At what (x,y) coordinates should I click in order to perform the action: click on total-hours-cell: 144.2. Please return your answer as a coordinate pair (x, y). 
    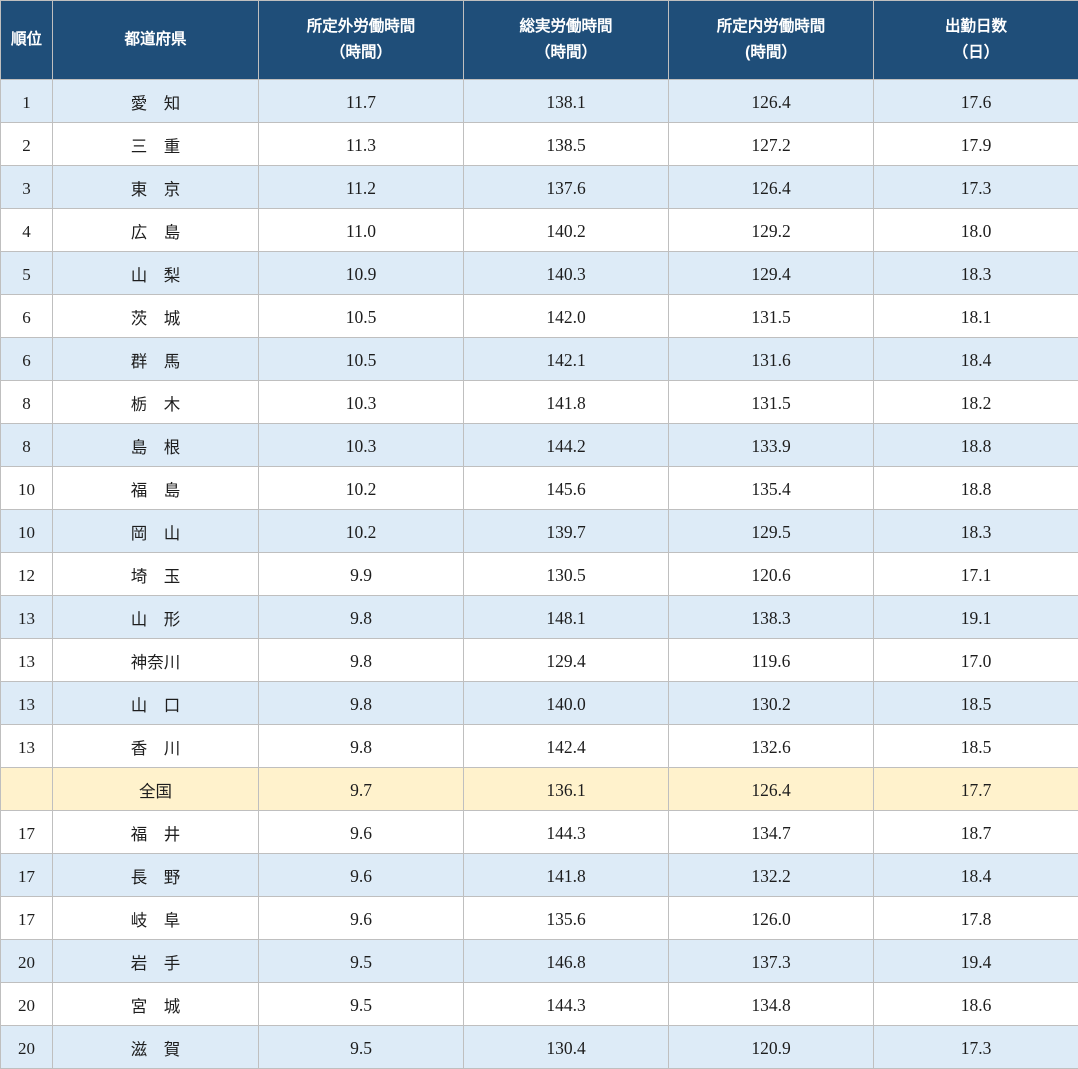
    Looking at the image, I should click on (566, 445).